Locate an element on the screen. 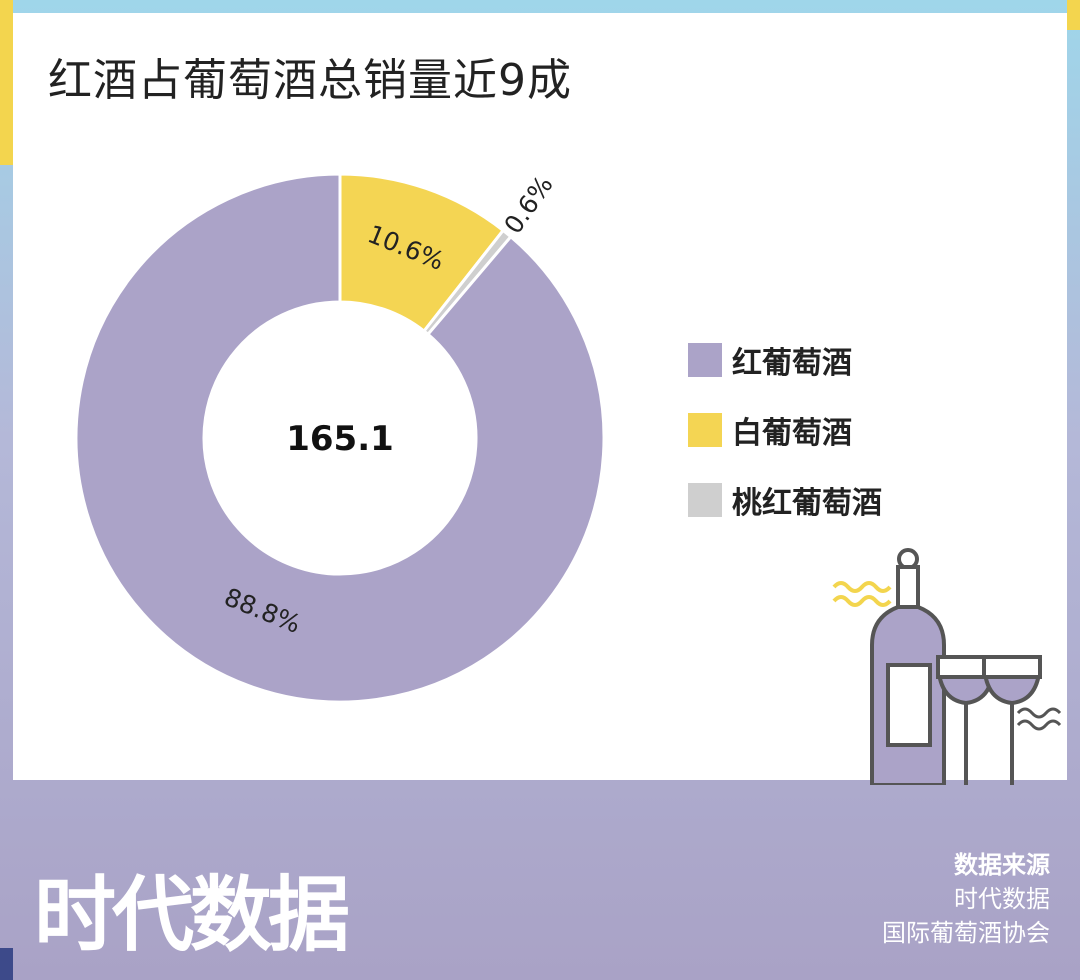  accent-bar-top-left is located at coordinates (6, 82).